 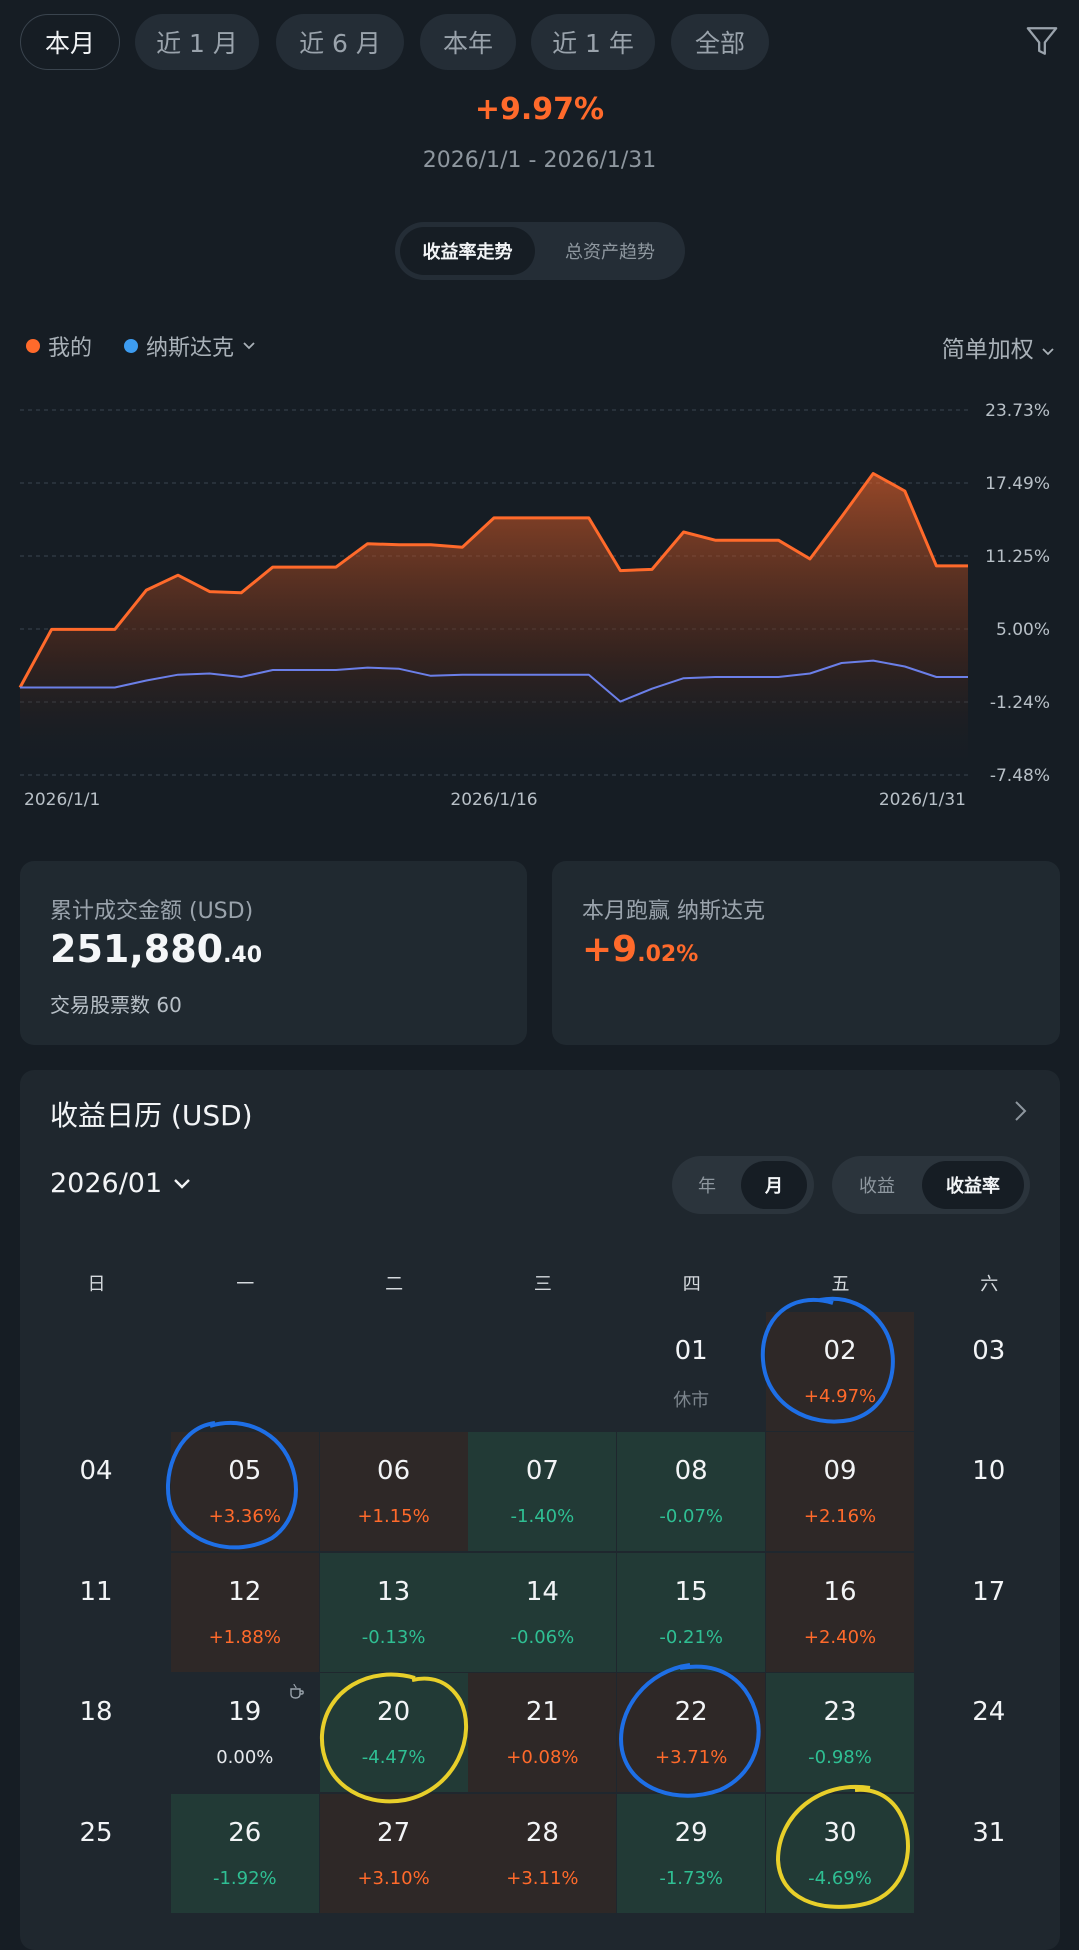 I want to click on volume-label: 累计成交金额 (USD), so click(x=152, y=911).